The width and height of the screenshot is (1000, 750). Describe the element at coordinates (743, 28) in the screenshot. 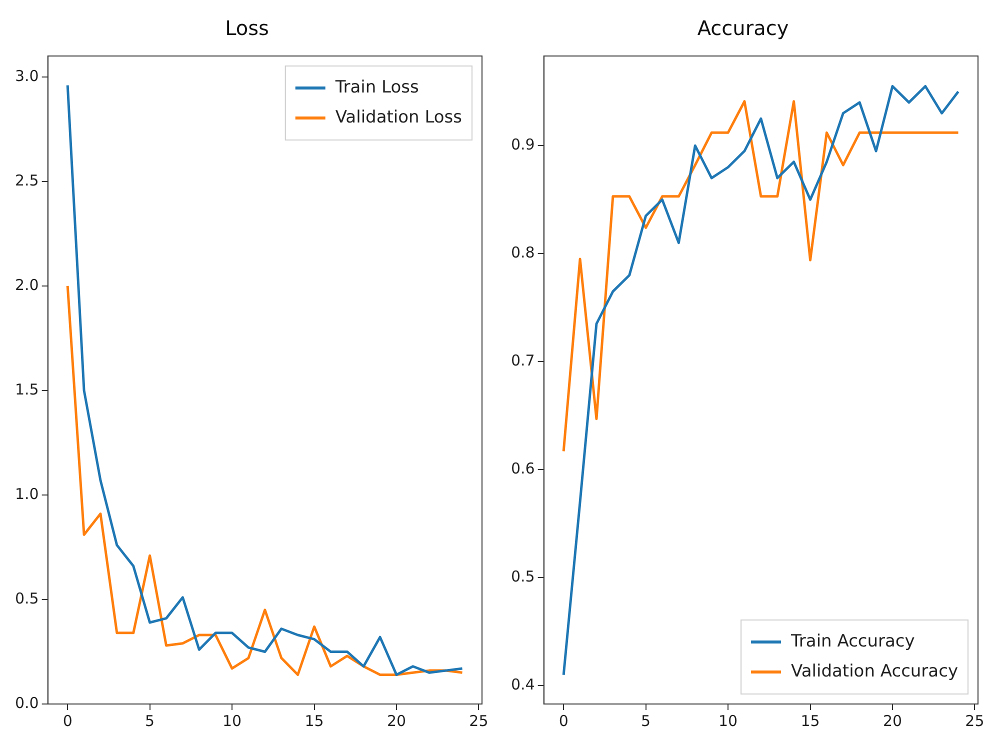

I see `chart-title: Accuracy` at that location.